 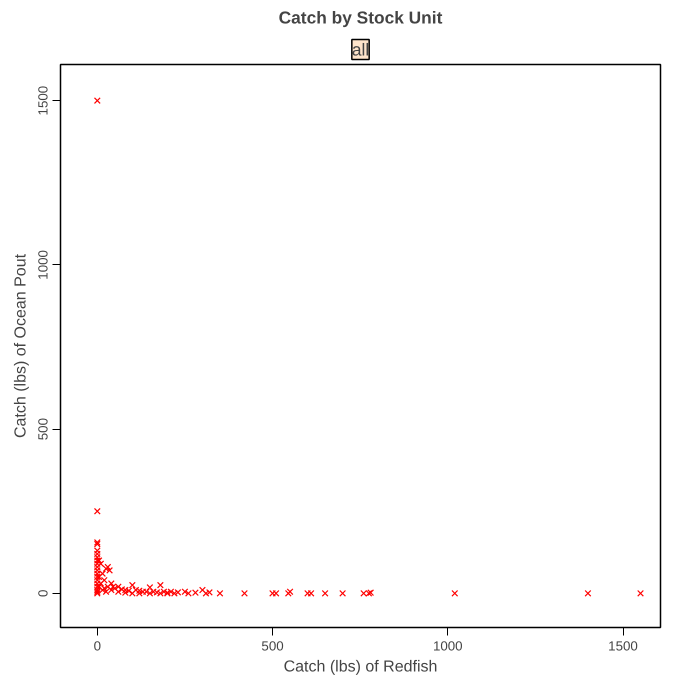 I want to click on x-axis-title: Catch (lbs) of Redfish, so click(x=361, y=667).